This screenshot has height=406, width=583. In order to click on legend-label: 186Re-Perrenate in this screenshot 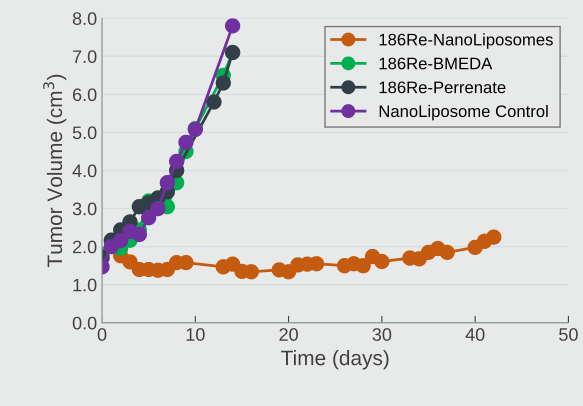, I will do `click(443, 87)`.